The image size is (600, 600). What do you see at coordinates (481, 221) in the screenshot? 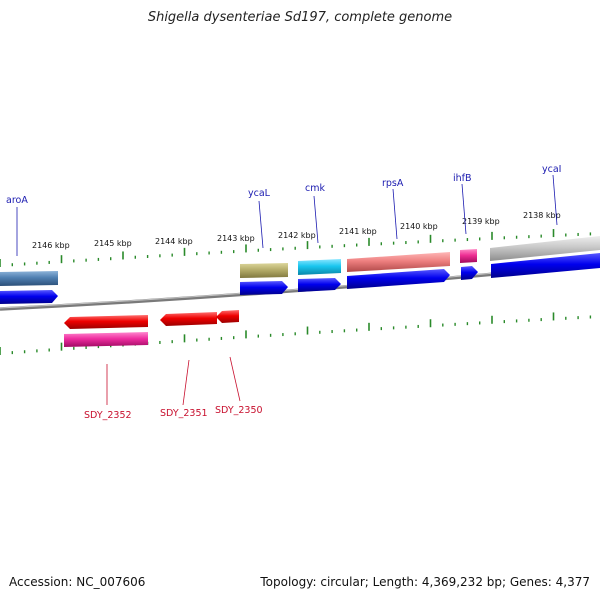
I see `scale-label-2139: 2139 kbp` at bounding box center [481, 221].